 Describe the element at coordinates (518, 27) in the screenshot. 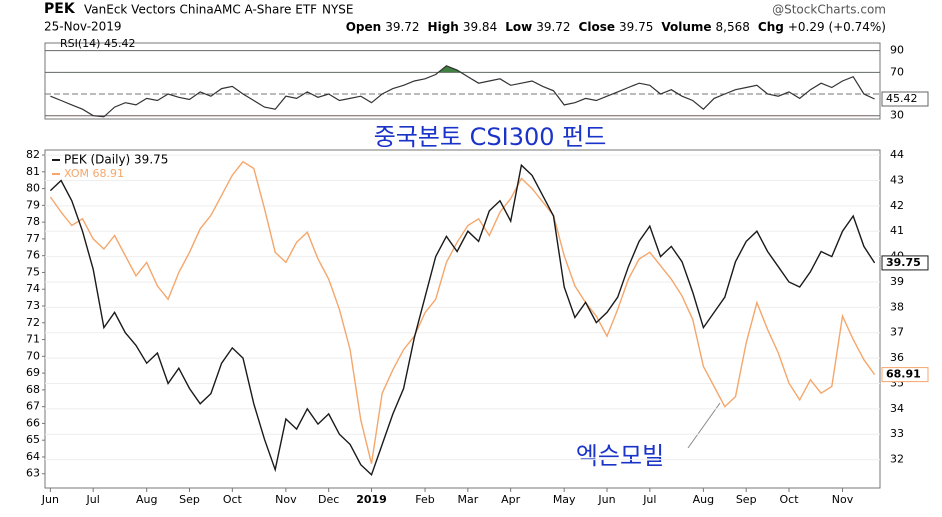

I see `quote-label: Low` at that location.